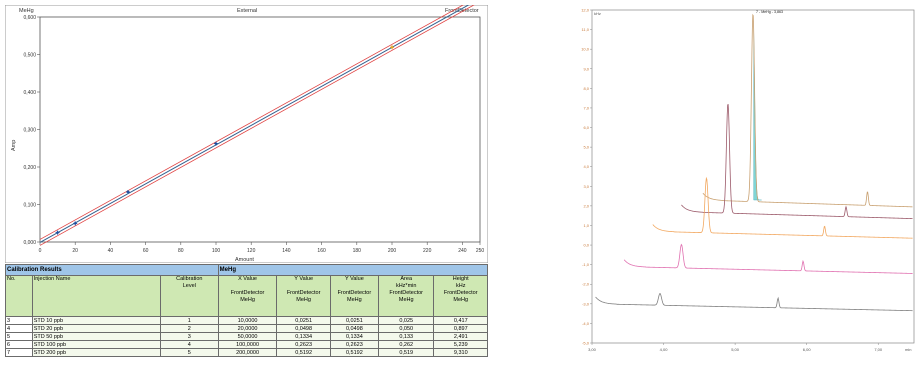  Describe the element at coordinates (19, 344) in the screenshot. I see `row-no: 6` at that location.